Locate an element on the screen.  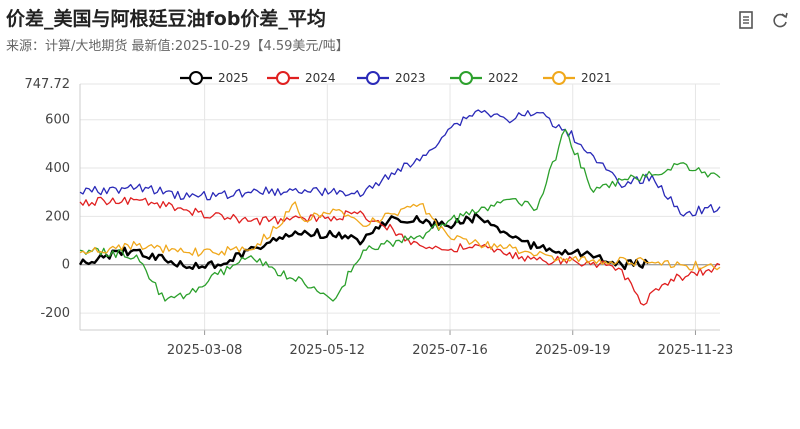
x-tick-label: 2025-07-16 is located at coordinates (450, 350).